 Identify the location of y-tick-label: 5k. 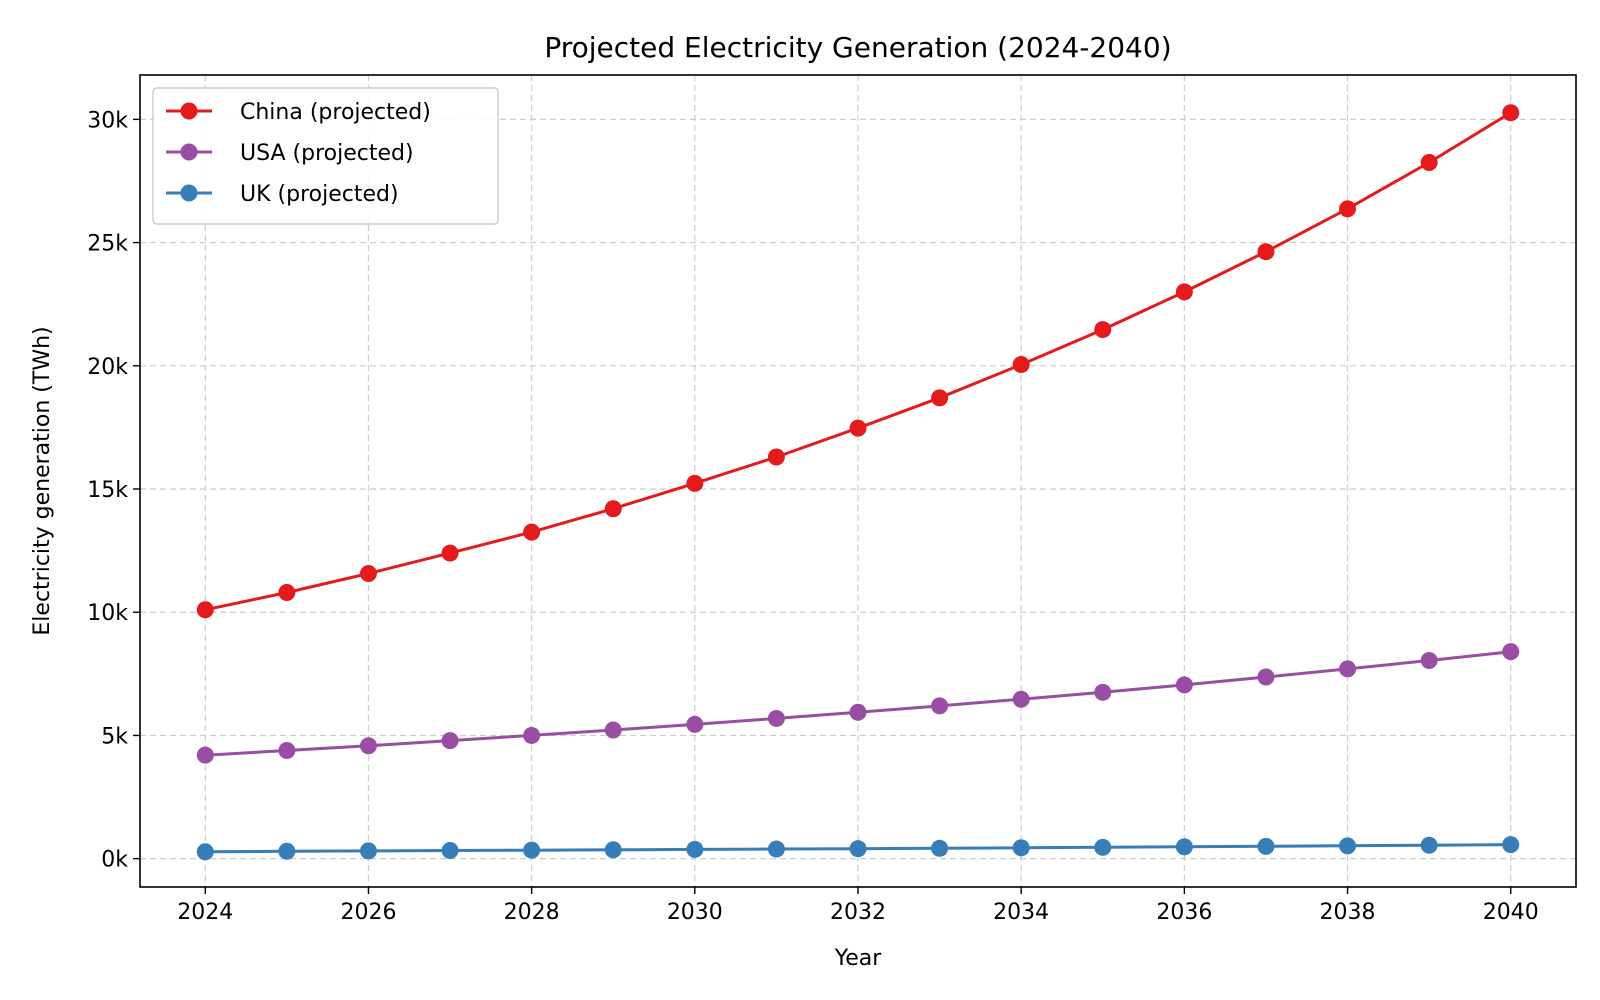
(114, 736).